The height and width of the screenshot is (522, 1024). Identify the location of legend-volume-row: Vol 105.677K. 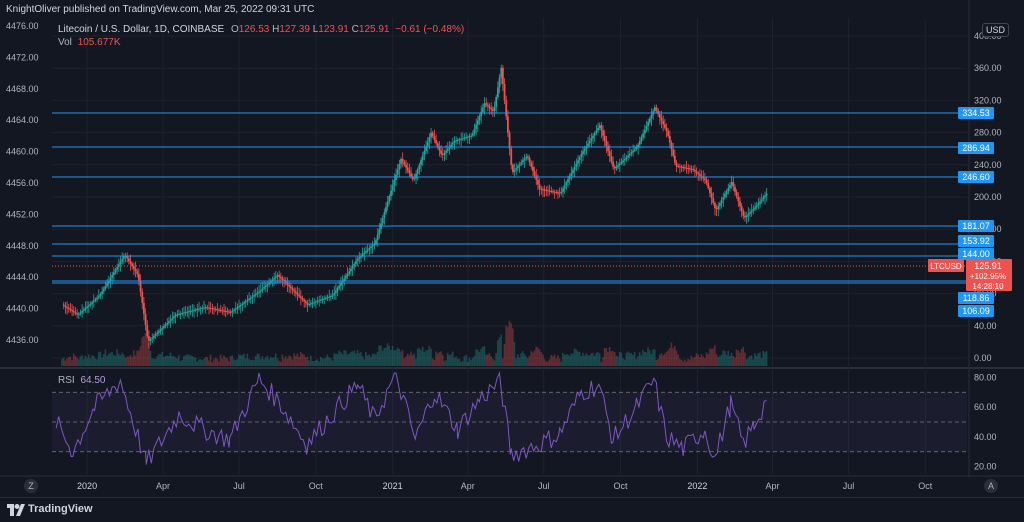
(89, 42).